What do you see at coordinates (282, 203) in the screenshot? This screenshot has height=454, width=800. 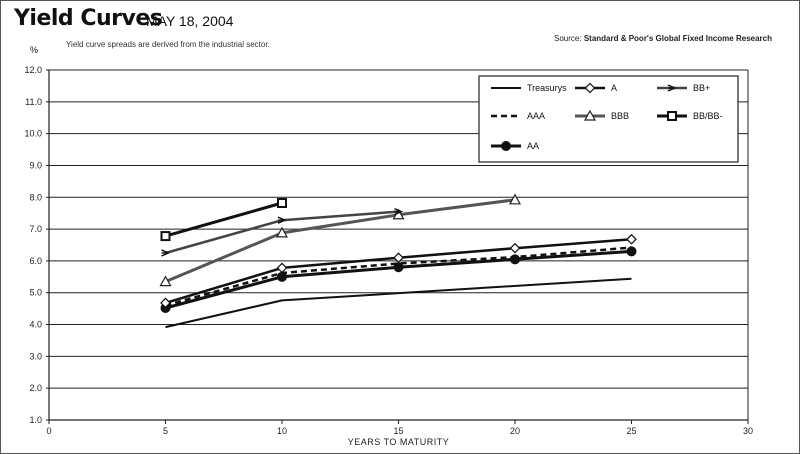 I see `series-point-bb-bb--1` at bounding box center [282, 203].